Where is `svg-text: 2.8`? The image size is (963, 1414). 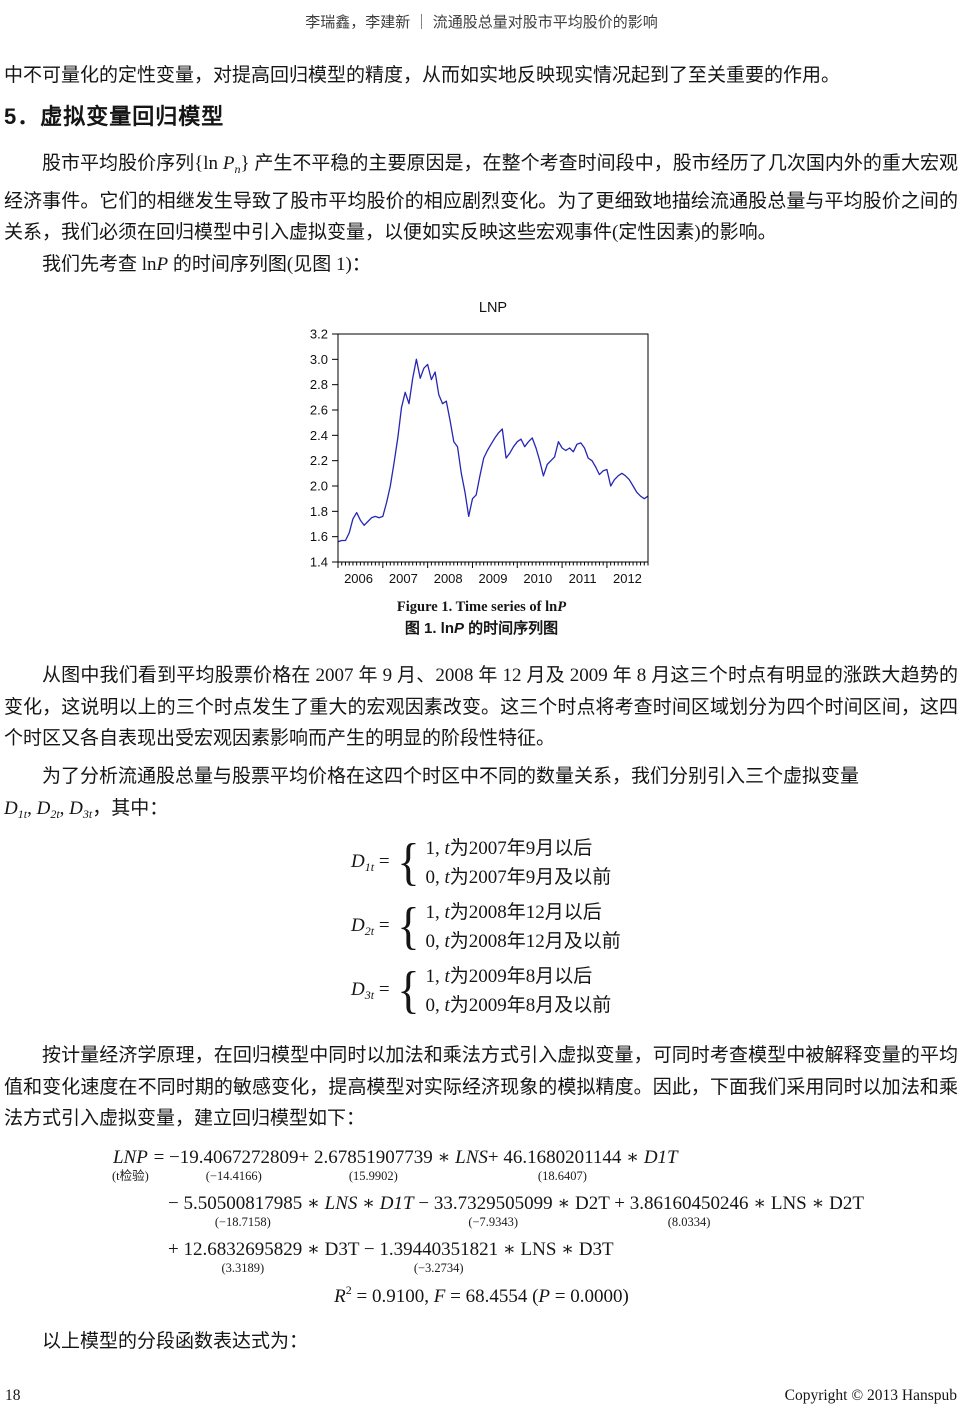 svg-text: 2.8 is located at coordinates (319, 384).